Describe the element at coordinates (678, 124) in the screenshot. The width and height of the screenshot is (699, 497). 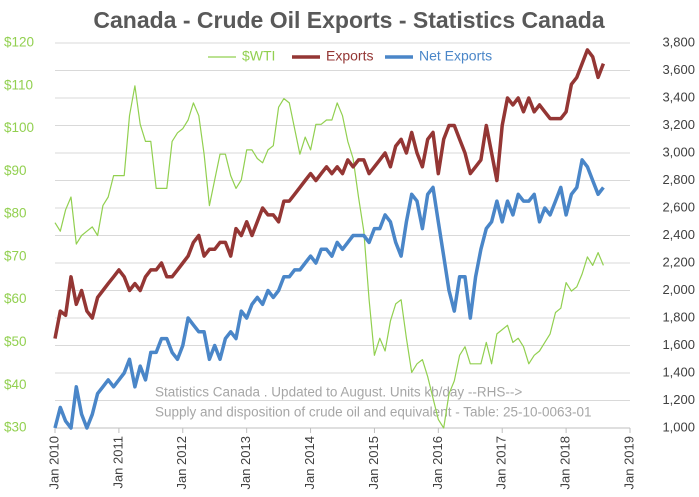
I see `y2-tick-label: 3,200` at that location.